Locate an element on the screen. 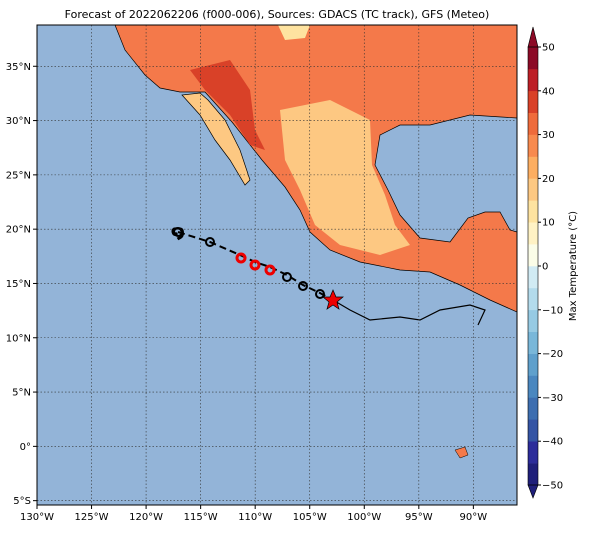  x-tick-label: 95°W is located at coordinates (419, 517).